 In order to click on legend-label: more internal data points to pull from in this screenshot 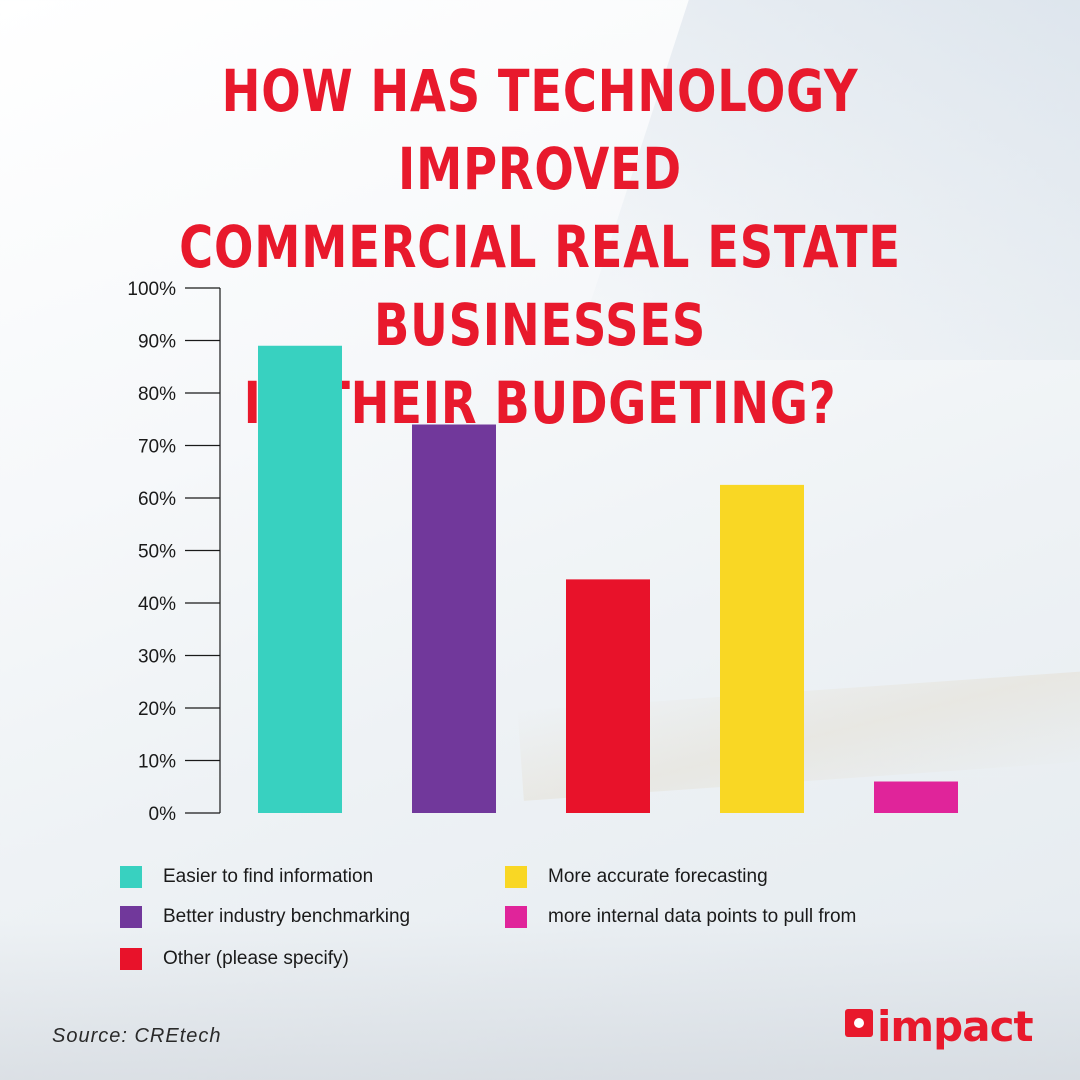, I will do `click(702, 916)`.